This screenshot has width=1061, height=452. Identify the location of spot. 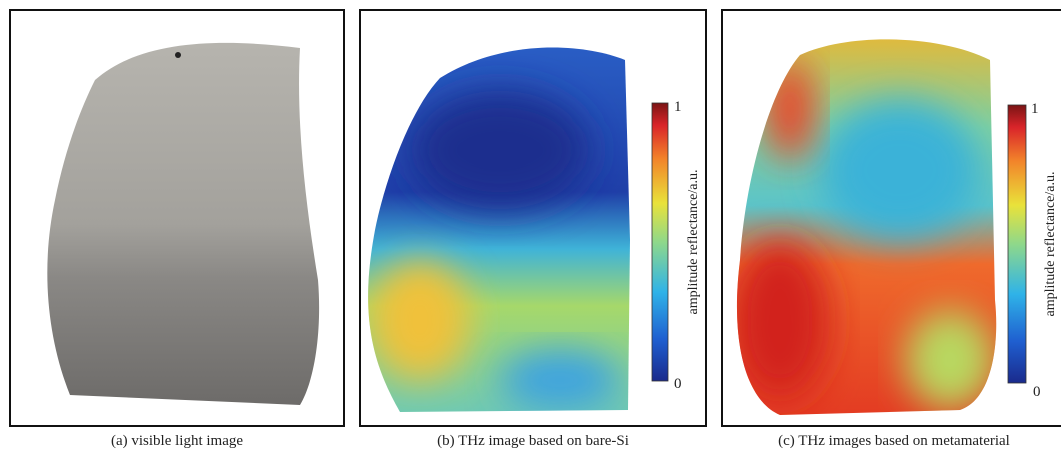
(178, 55).